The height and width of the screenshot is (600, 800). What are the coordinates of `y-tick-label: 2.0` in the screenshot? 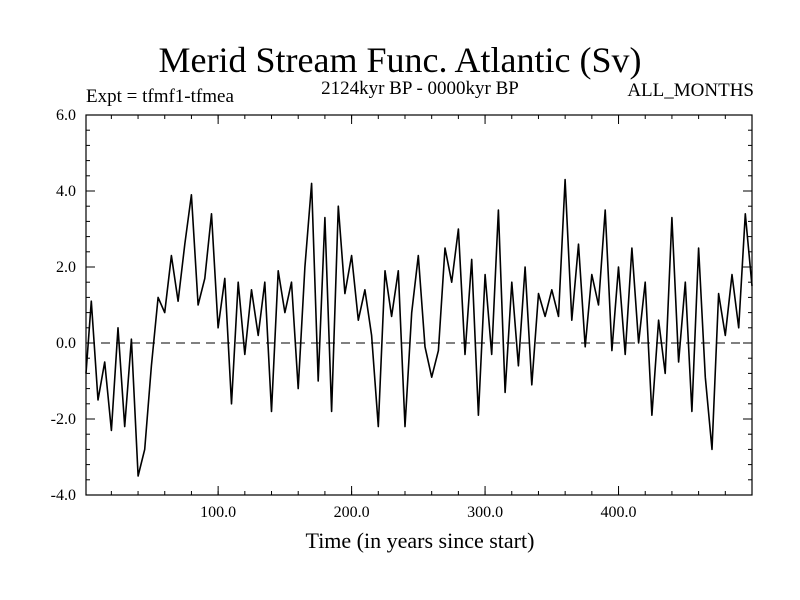 It's located at (66, 267).